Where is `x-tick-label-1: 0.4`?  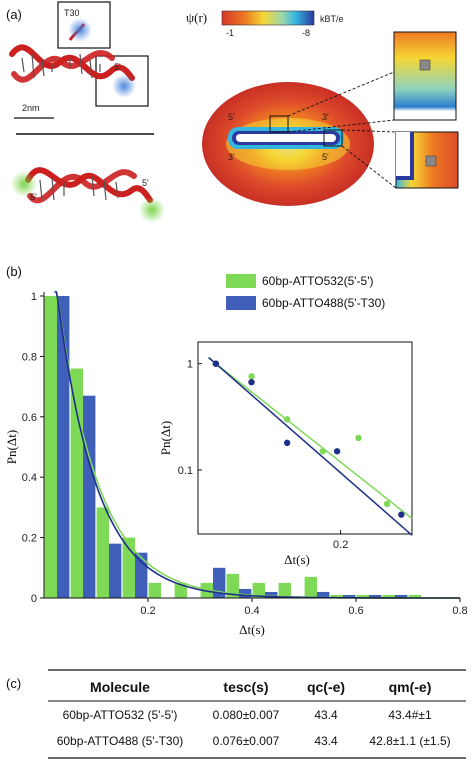
x-tick-label-1: 0.4 is located at coordinates (251, 611).